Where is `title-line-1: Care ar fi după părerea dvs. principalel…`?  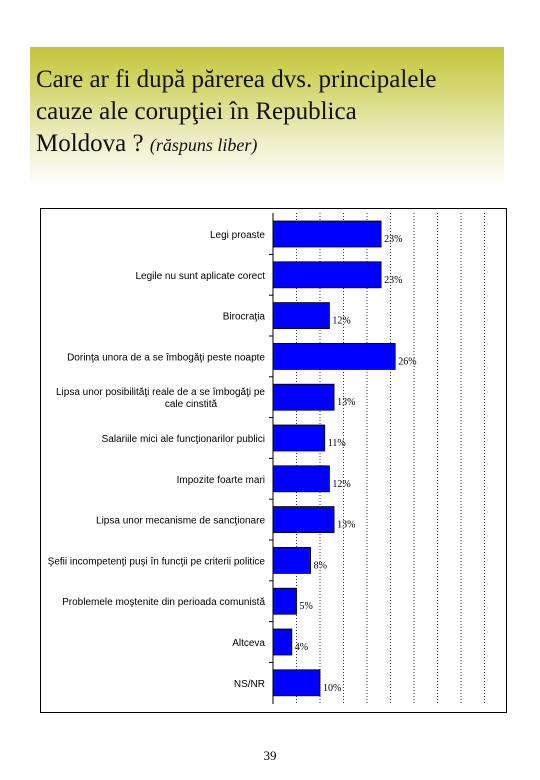 title-line-1: Care ar fi după părerea dvs. principalel… is located at coordinates (236, 79).